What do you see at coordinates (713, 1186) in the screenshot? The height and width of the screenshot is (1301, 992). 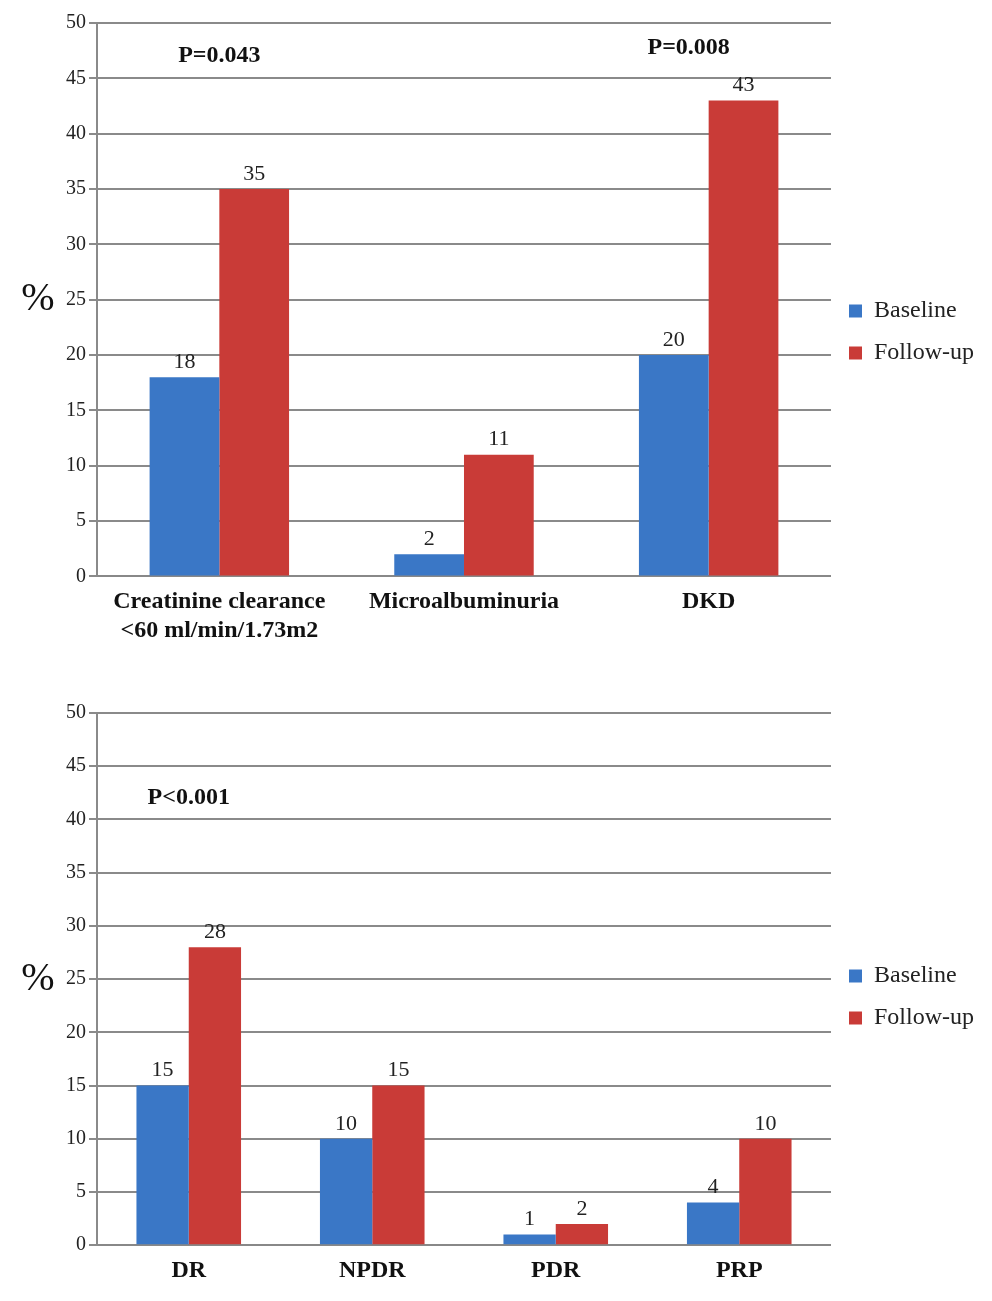 I see `data-label: 4` at bounding box center [713, 1186].